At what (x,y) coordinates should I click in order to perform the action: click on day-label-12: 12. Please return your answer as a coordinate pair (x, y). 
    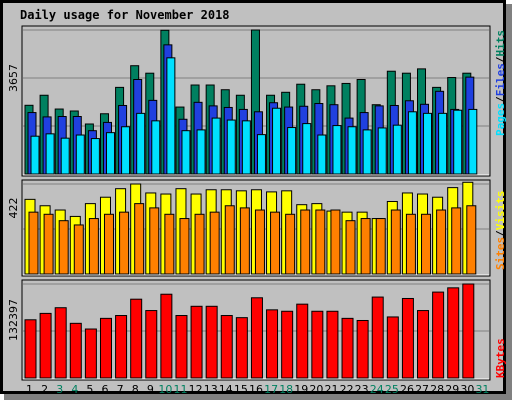
    Looking at the image, I should click on (196, 389).